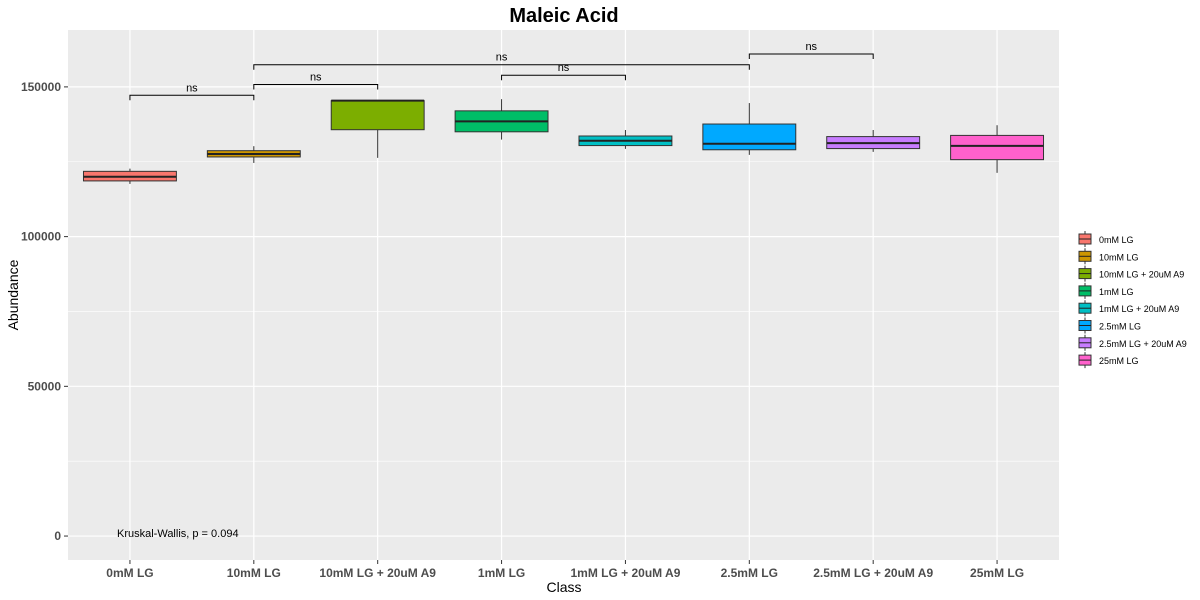  What do you see at coordinates (377, 573) in the screenshot?
I see `x-tick-label: 10mM LG + 20uM A9` at bounding box center [377, 573].